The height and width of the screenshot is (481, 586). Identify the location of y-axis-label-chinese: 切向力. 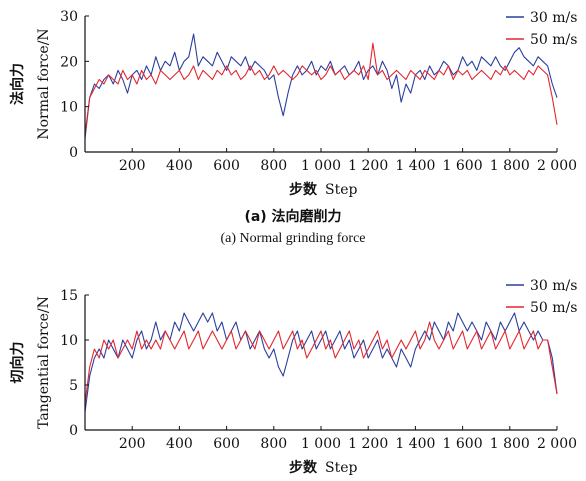
(17, 363).